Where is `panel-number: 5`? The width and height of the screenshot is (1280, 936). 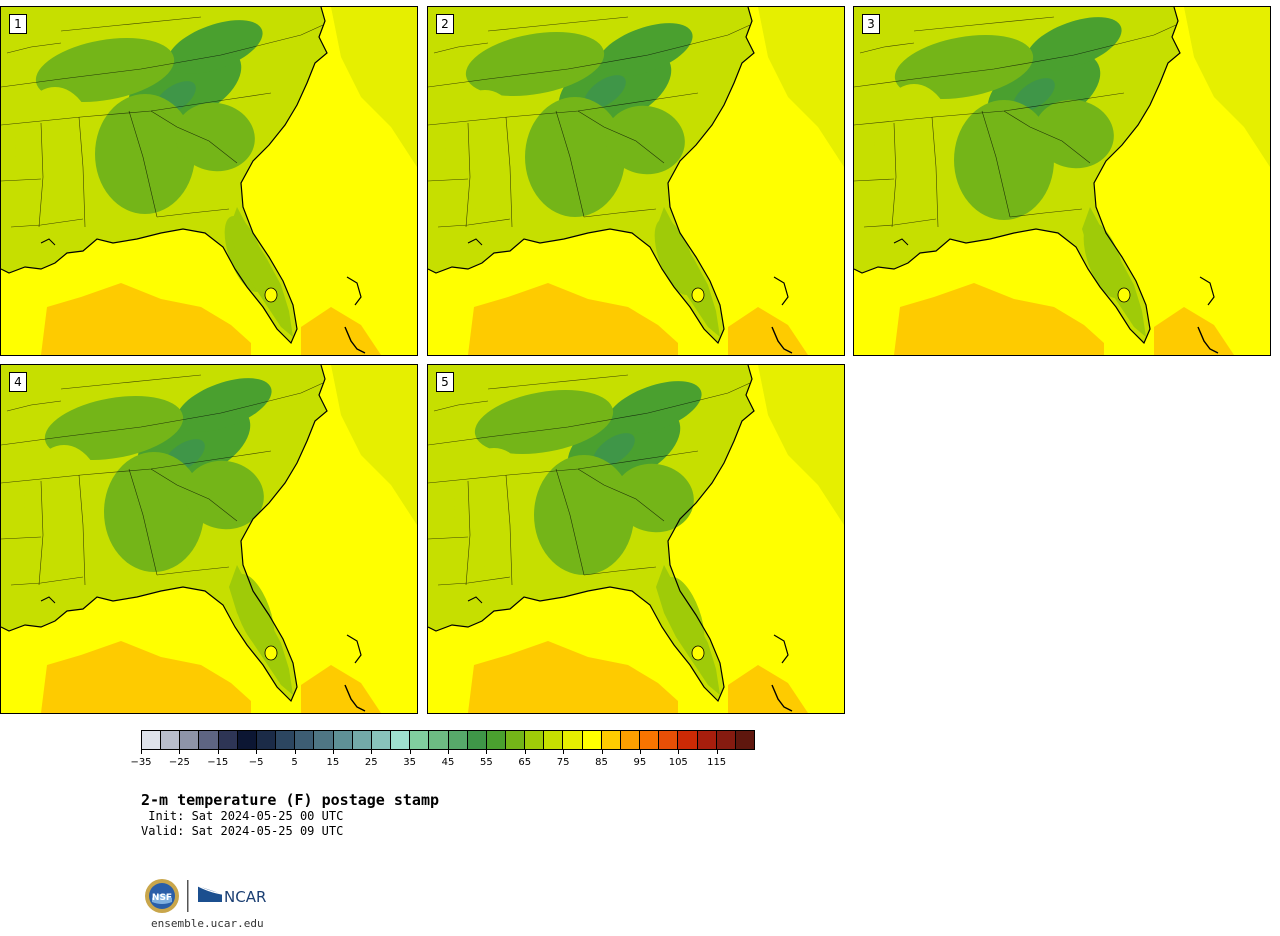 panel-number: 5 is located at coordinates (445, 382).